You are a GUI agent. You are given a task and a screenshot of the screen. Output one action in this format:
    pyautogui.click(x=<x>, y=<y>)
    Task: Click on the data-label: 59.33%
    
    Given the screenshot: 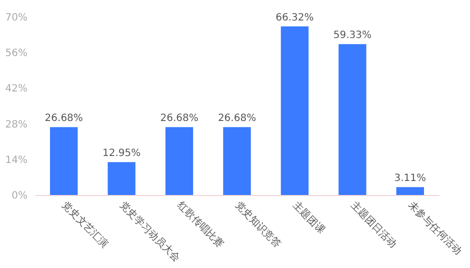 What is the action you would take?
    pyautogui.click(x=352, y=36)
    